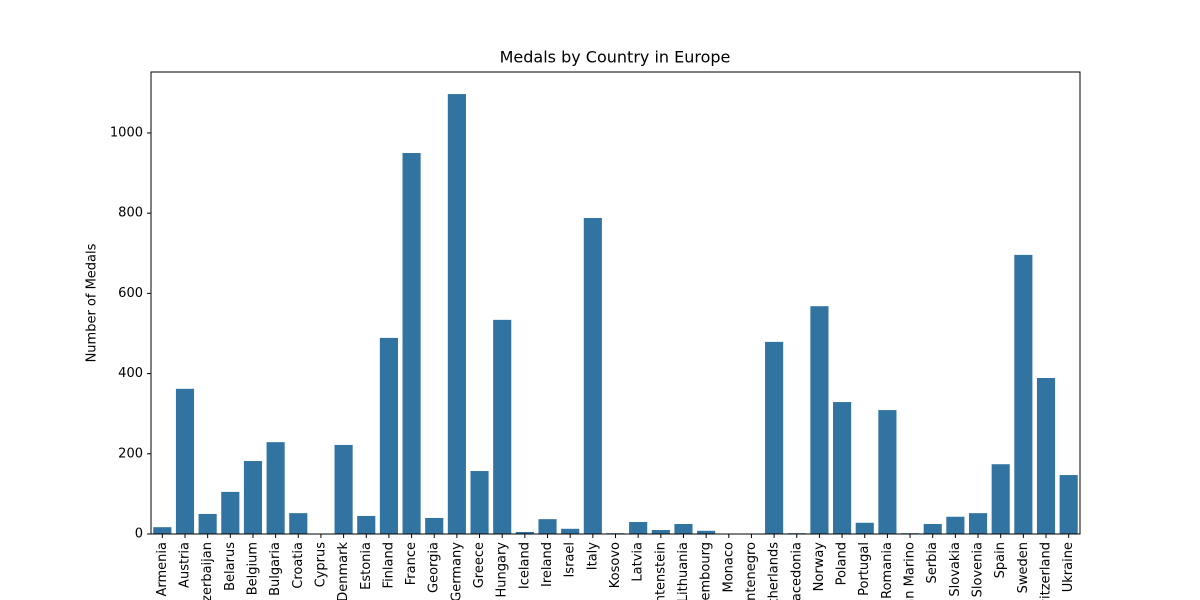 Image resolution: width=1200 pixels, height=600 pixels. What do you see at coordinates (130, 373) in the screenshot?
I see `y-tick-label: 400` at bounding box center [130, 373].